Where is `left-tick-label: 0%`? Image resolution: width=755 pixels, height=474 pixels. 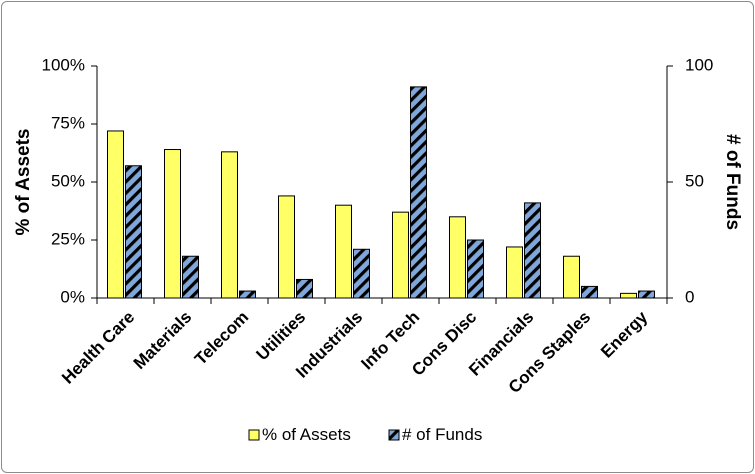
left-tick-label: 0% is located at coordinates (72, 296).